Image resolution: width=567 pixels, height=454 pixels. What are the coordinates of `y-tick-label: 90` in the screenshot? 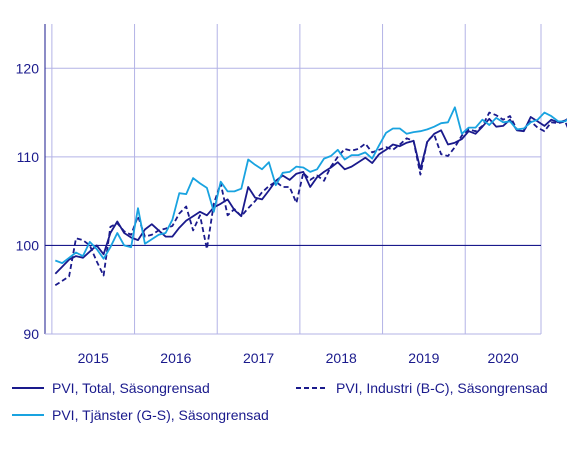 It's located at (31, 334).